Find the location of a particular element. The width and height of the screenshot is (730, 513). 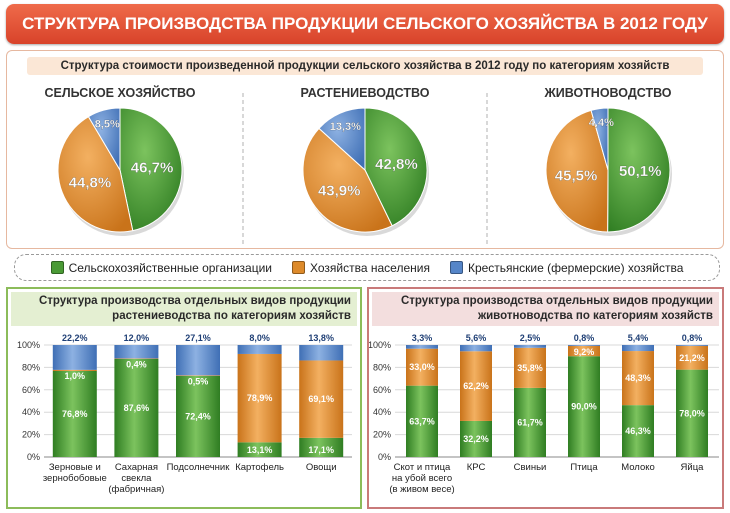

bar-data-label: 63,7% is located at coordinates (422, 421).